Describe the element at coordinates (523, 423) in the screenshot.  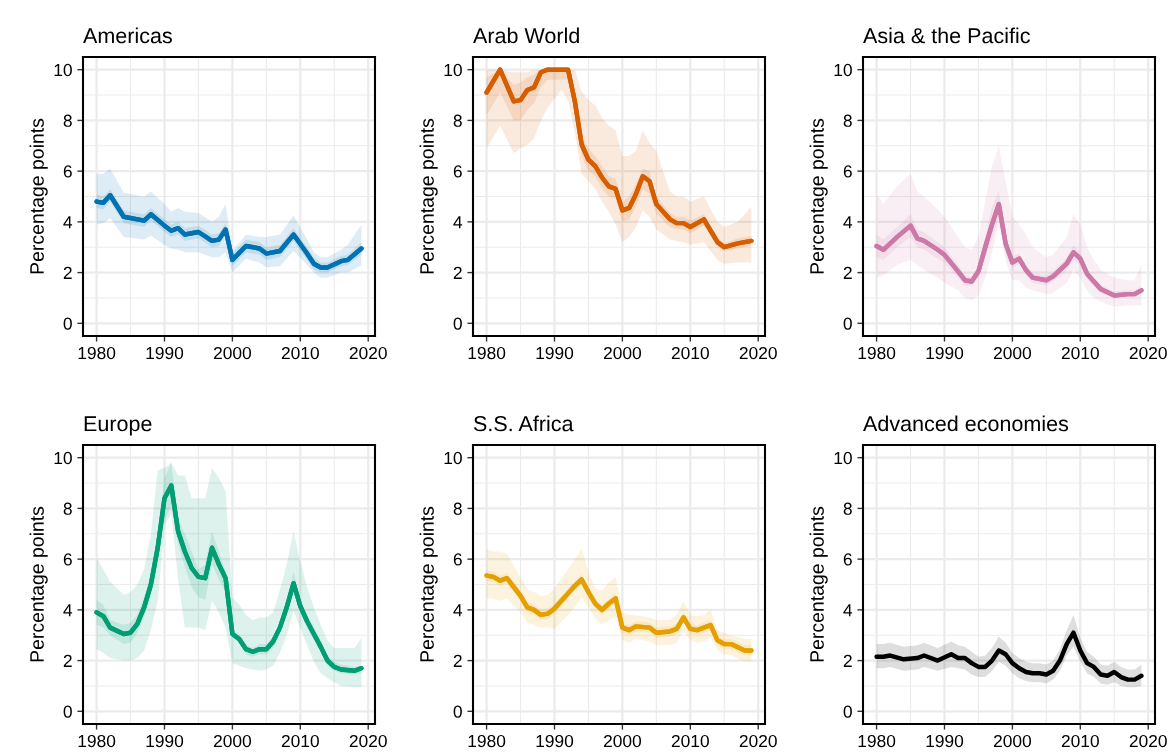
I see `chart-title: S.S. Africa` at that location.